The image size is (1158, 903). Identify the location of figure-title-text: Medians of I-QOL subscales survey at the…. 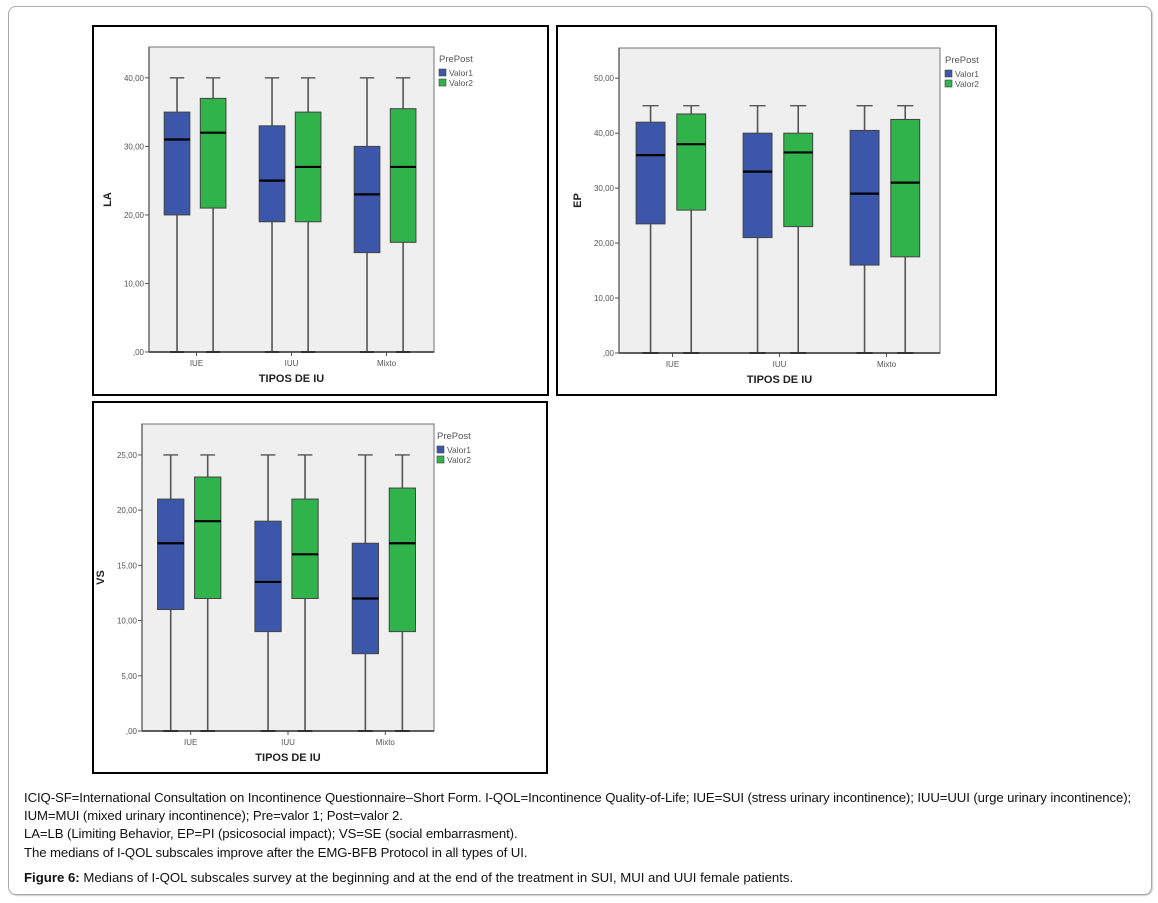
(438, 877).